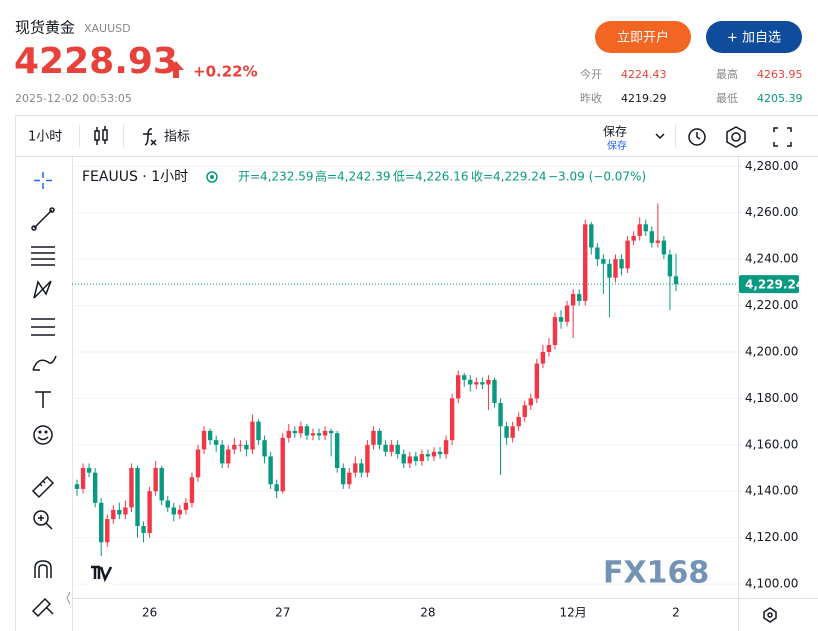  I want to click on x-tick-label: 2, so click(676, 613).